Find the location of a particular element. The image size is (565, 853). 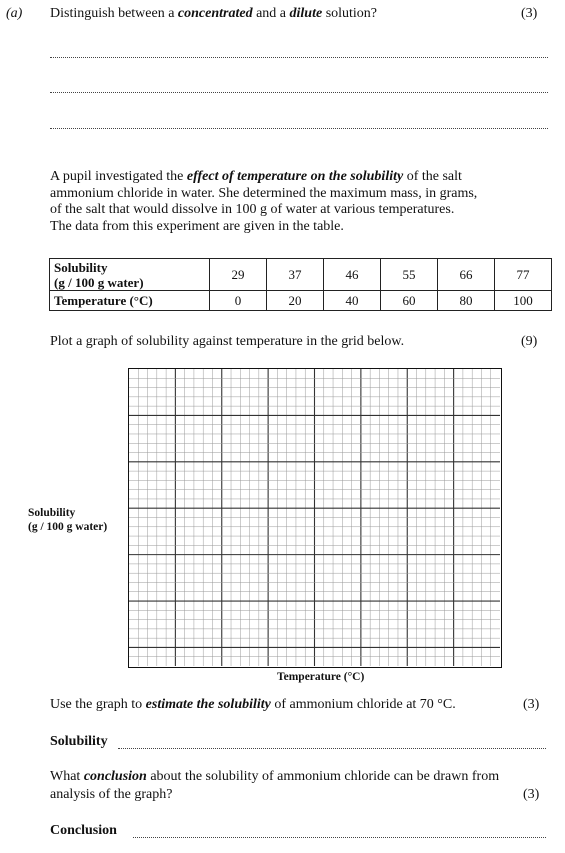

temperature-cell: 60 is located at coordinates (409, 300).